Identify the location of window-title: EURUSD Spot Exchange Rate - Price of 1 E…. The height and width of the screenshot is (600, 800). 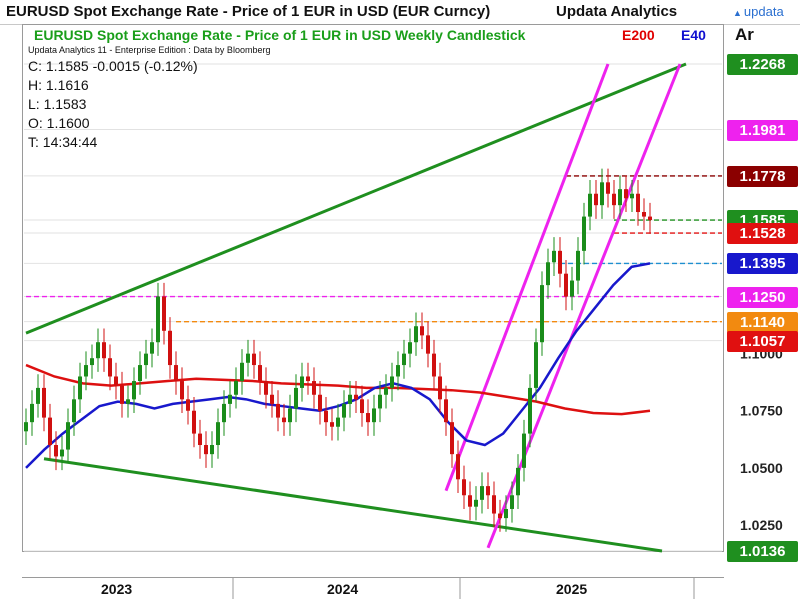
(248, 11).